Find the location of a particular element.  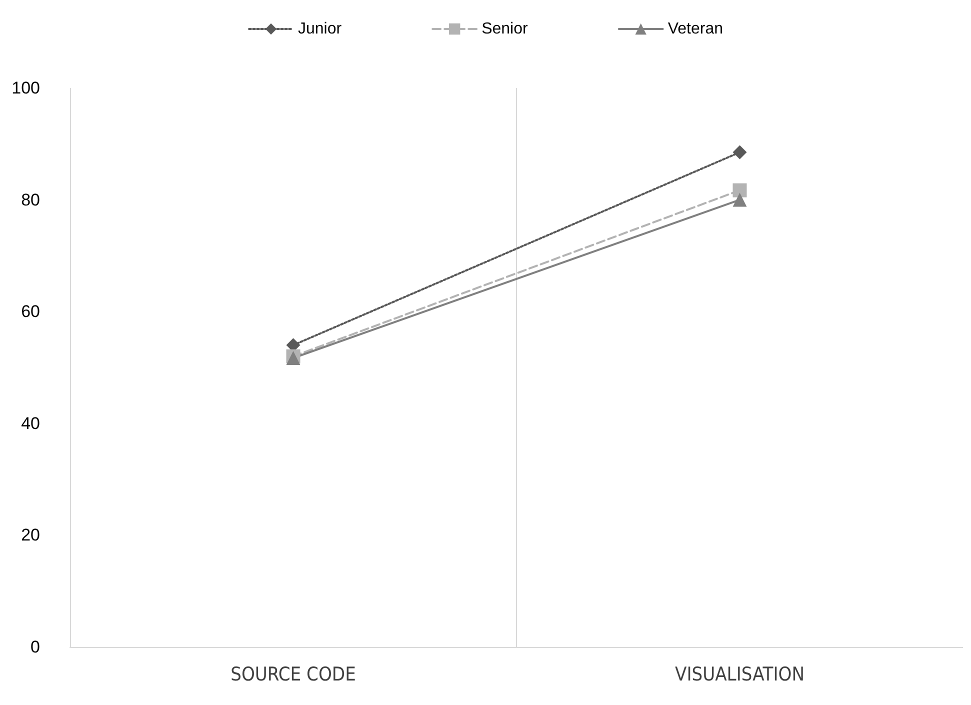

y-tick-label: 80 is located at coordinates (30, 200).